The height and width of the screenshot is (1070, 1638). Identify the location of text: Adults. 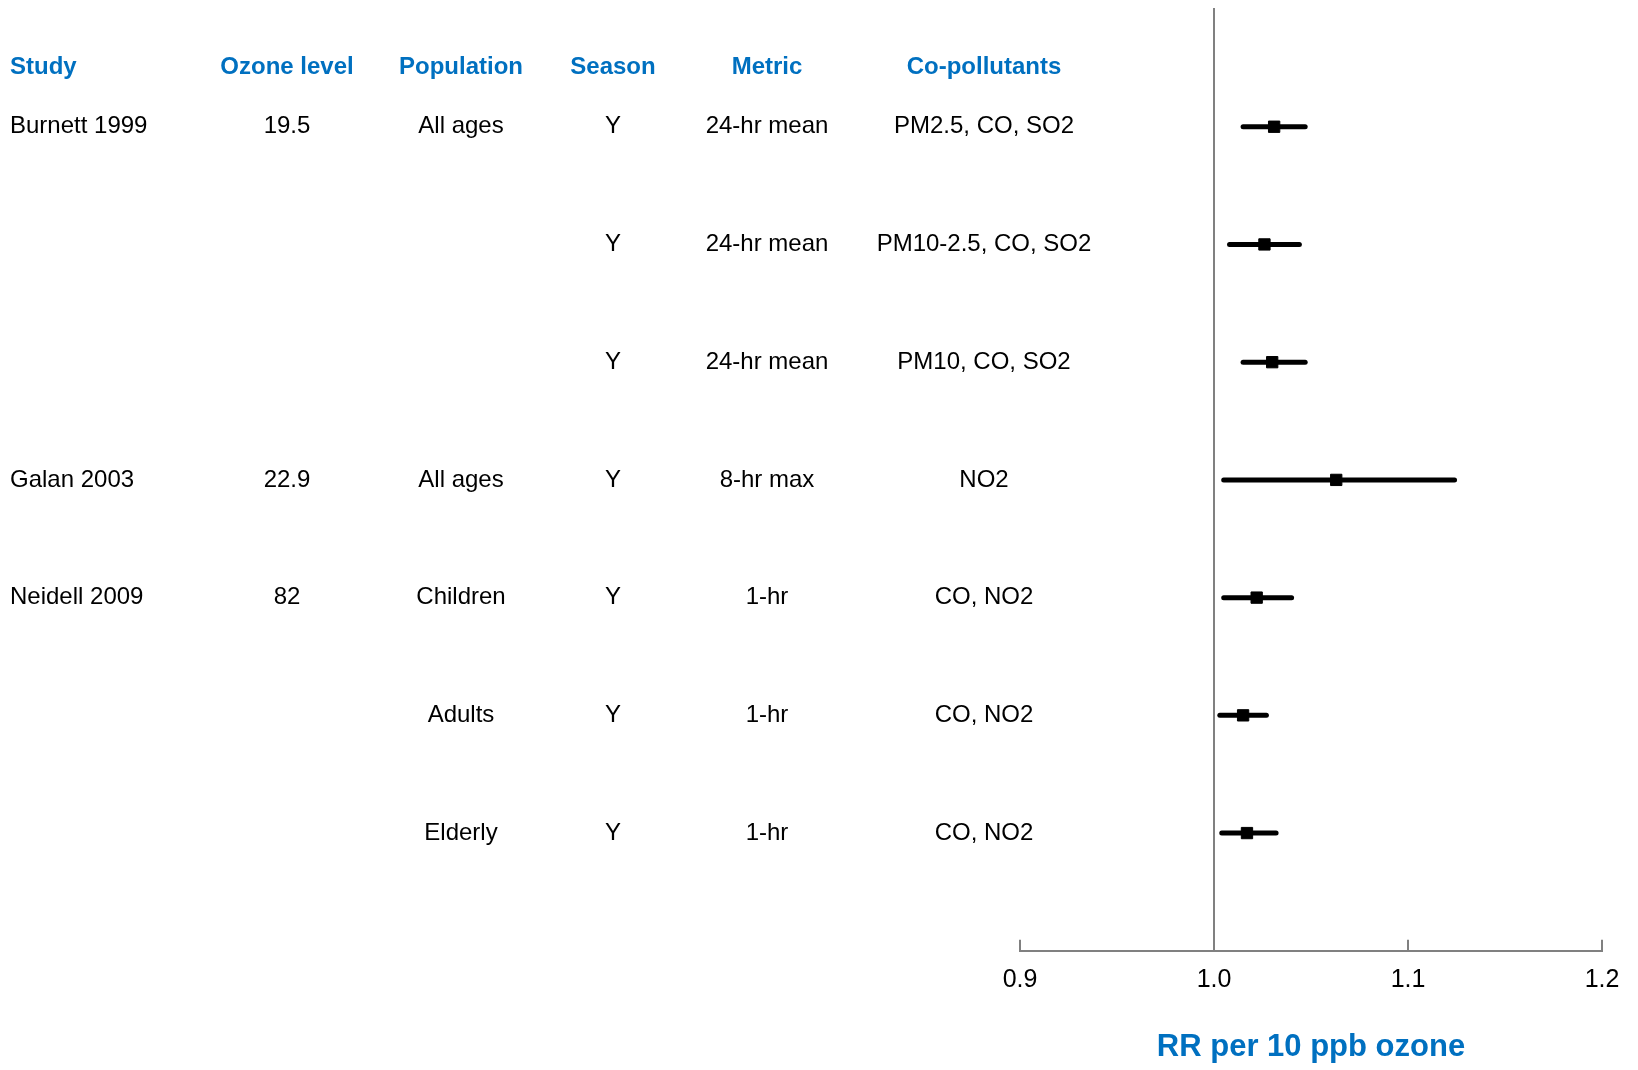
(461, 713).